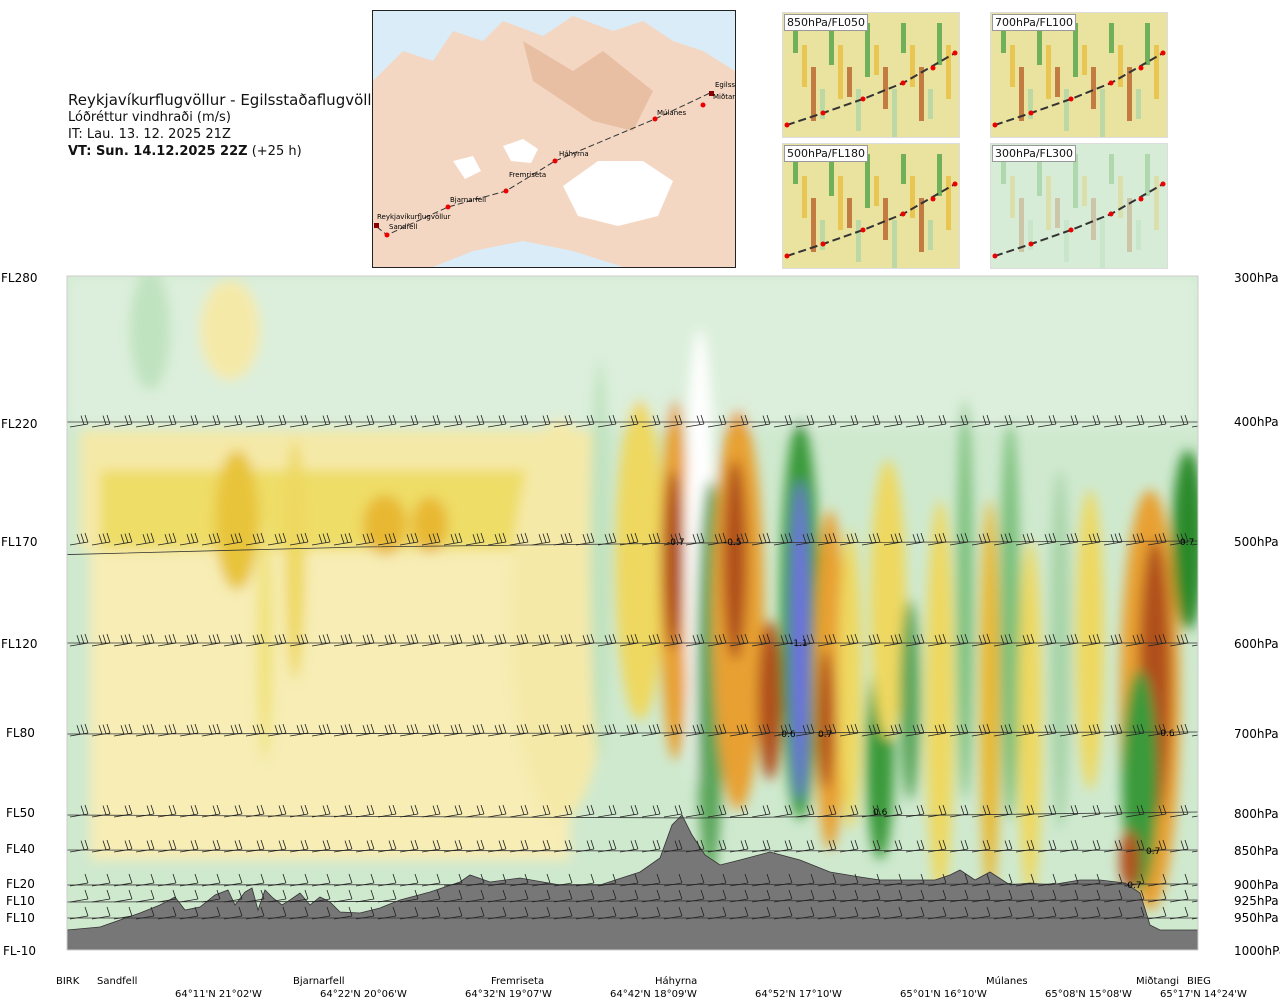 The image size is (1280, 1005). What do you see at coordinates (1256, 542) in the screenshot?
I see `hpa-label: 500hPa` at bounding box center [1256, 542].